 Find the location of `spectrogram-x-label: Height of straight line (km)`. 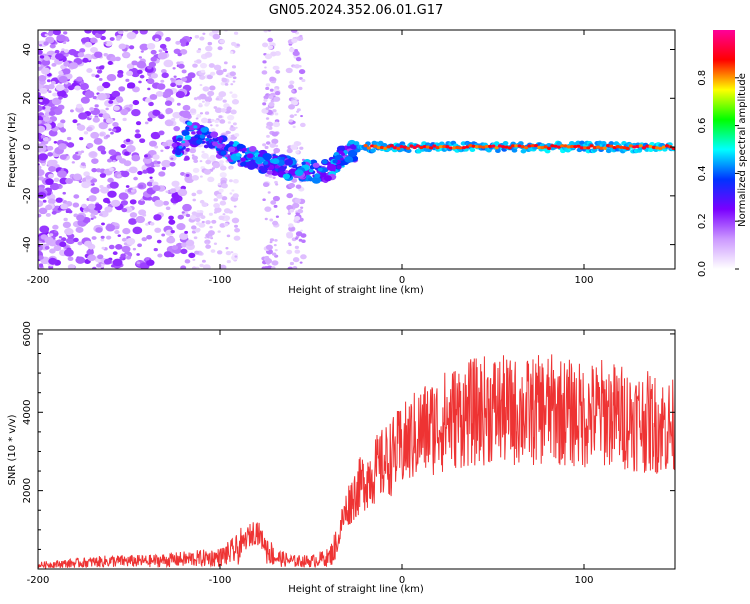

spectrogram-x-label: Height of straight line (km) is located at coordinates (356, 290).